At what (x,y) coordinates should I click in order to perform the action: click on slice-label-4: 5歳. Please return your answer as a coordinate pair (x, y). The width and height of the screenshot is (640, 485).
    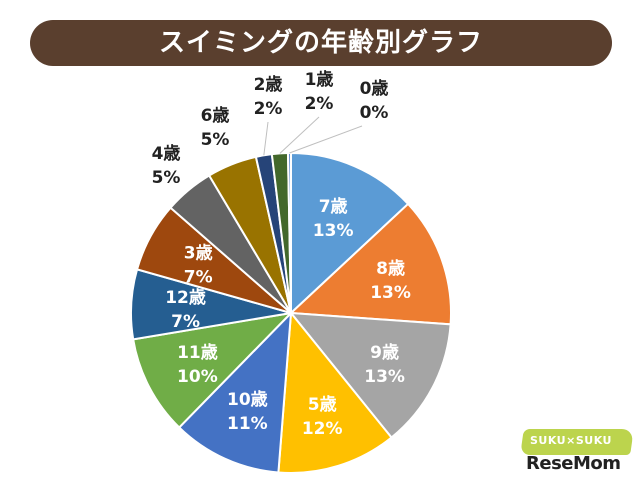
    Looking at the image, I should click on (322, 404).